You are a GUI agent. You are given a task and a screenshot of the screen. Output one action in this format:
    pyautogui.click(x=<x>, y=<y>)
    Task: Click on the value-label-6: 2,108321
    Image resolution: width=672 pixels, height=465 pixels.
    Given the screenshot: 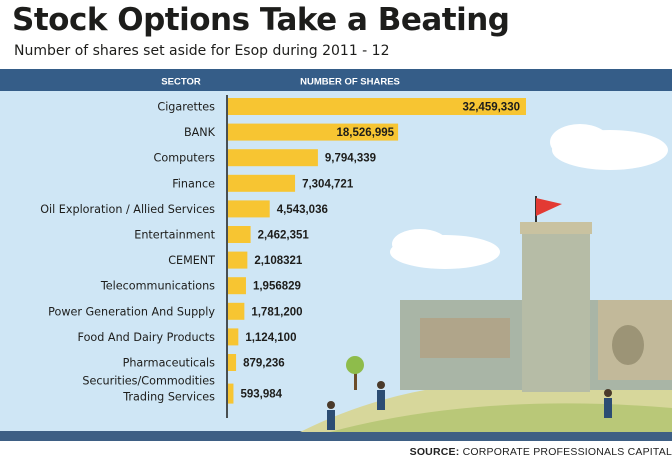 What is the action you would take?
    pyautogui.click(x=278, y=261)
    